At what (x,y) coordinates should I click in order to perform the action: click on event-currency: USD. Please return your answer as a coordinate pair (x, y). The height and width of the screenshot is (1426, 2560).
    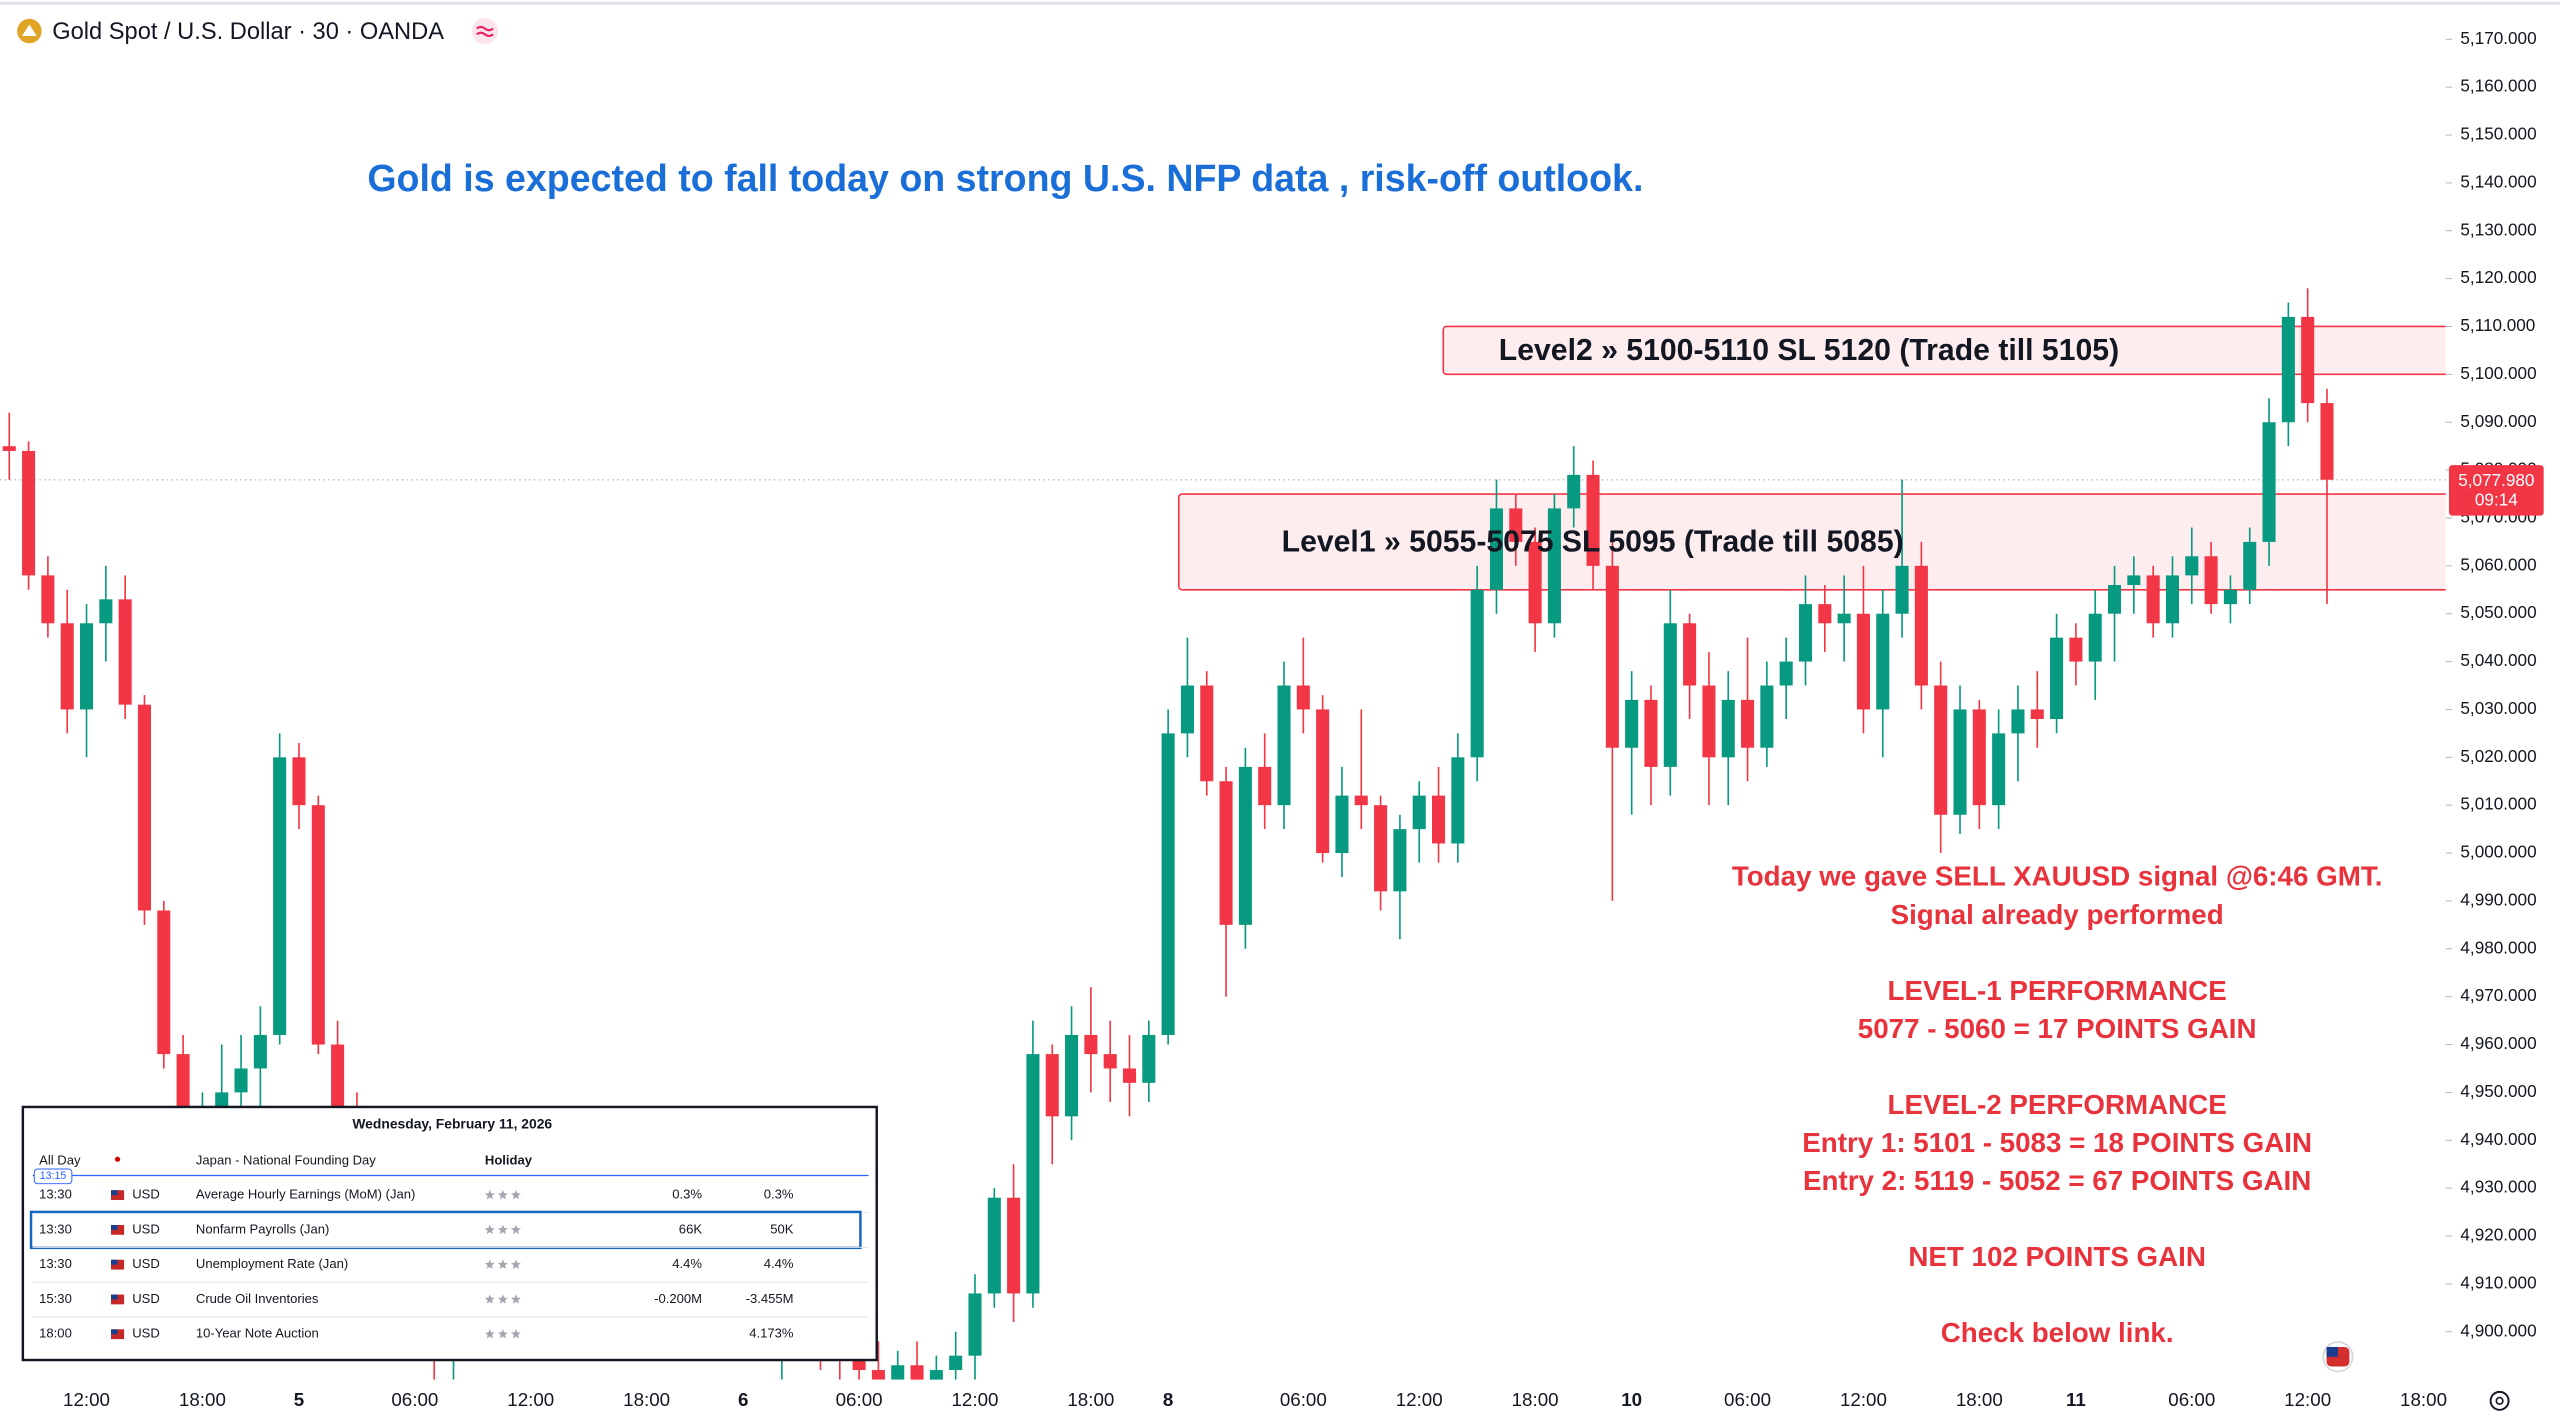
    Looking at the image, I should click on (146, 1333).